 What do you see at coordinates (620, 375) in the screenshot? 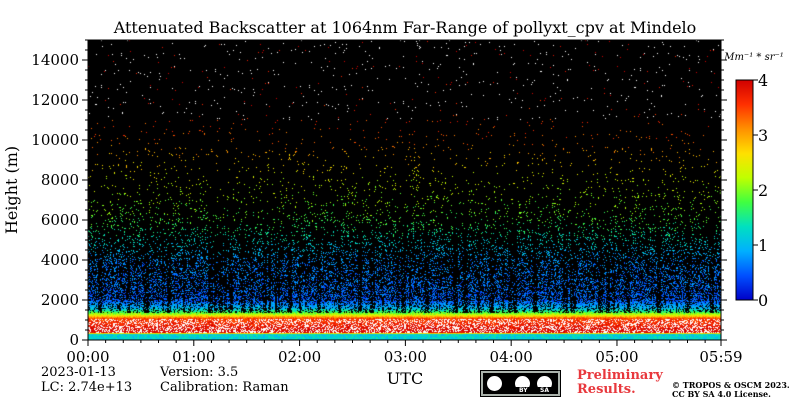
I see `preliminary-line1: Preliminary` at bounding box center [620, 375].